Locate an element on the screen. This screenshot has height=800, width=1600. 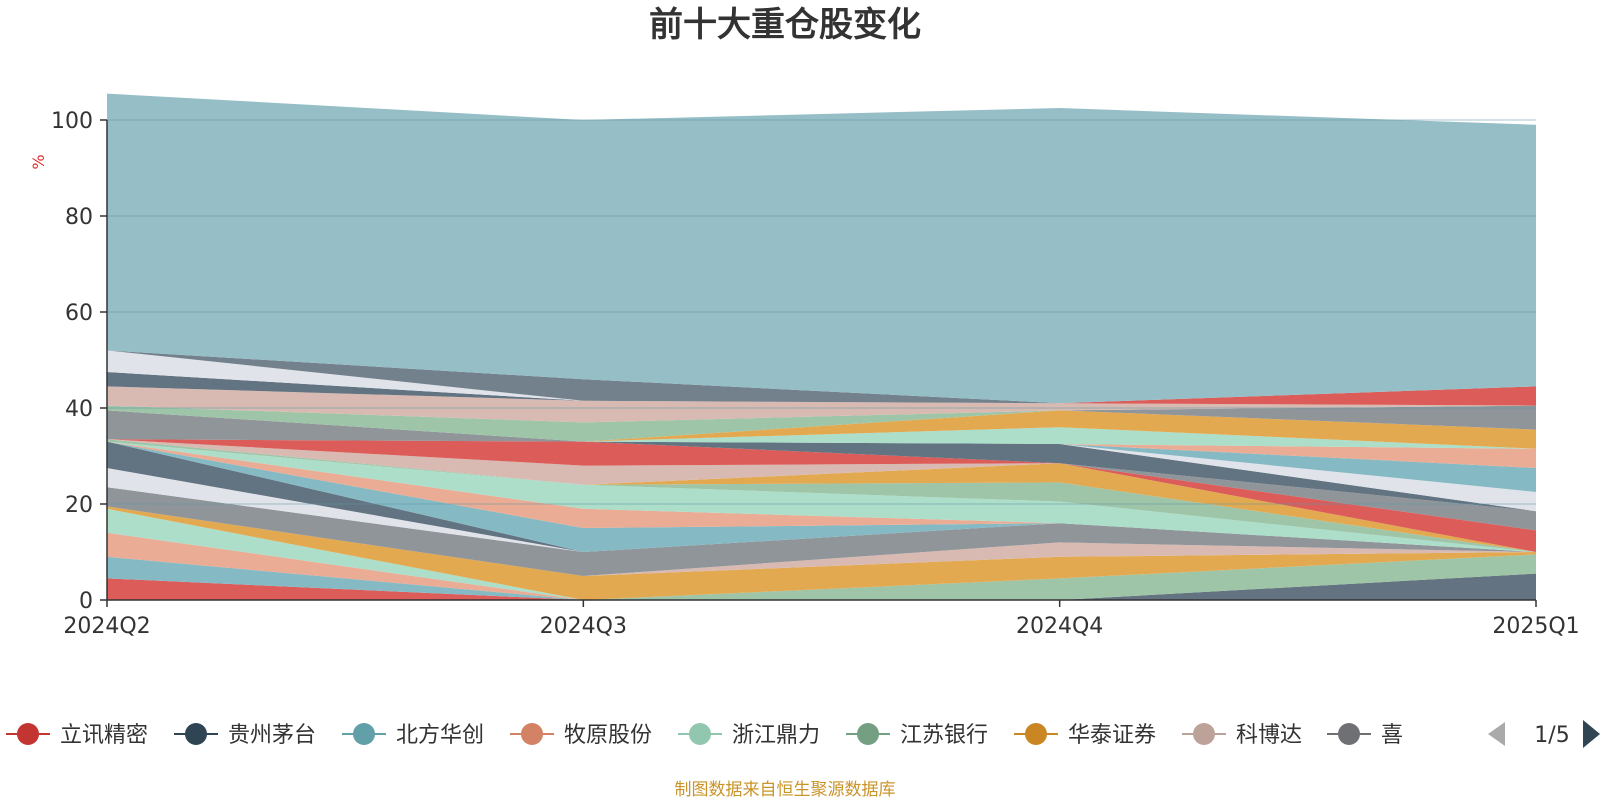
legend-item: 科博达 is located at coordinates (1242, 735).